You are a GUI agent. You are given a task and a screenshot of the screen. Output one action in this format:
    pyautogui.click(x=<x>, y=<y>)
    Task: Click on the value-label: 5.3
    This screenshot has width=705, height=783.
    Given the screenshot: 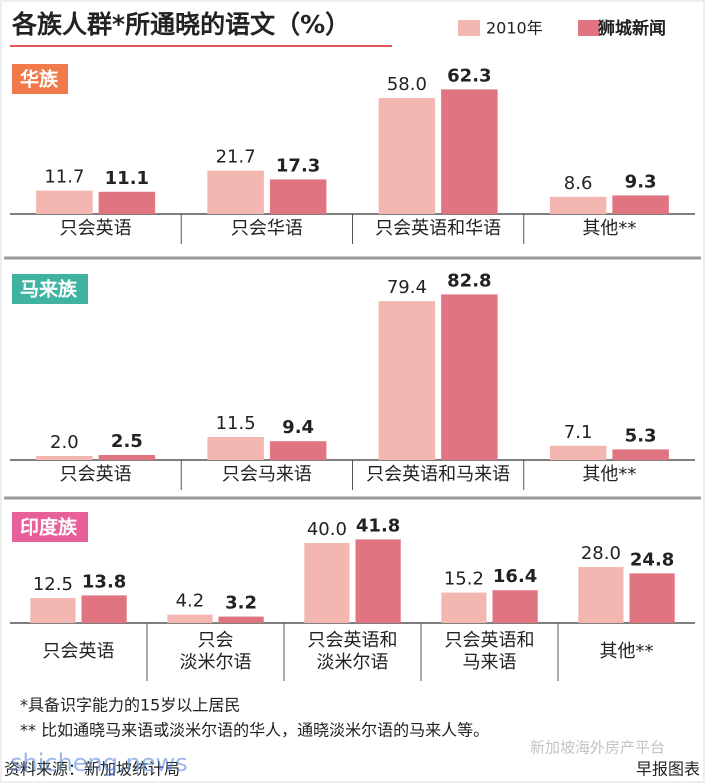 What is the action you would take?
    pyautogui.click(x=641, y=435)
    